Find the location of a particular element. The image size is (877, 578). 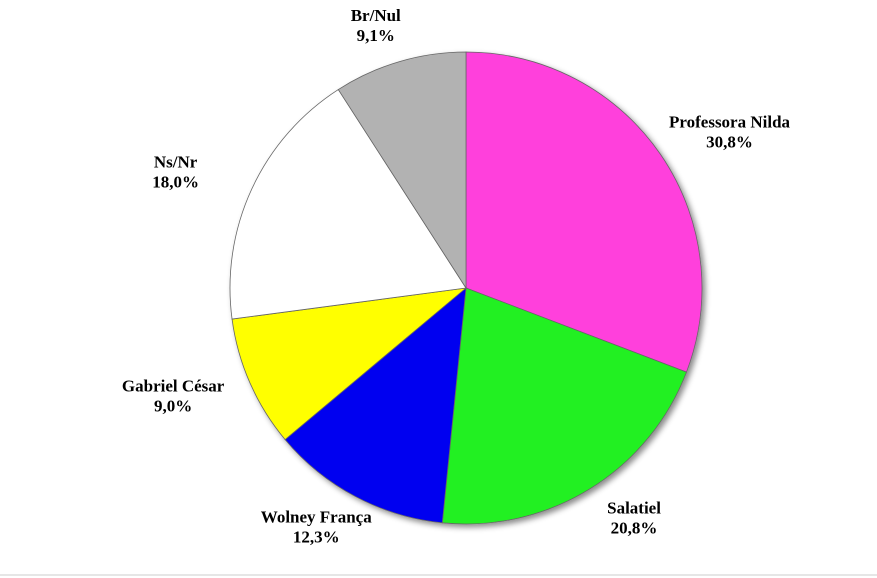

slice-label: Br/Nul is located at coordinates (376, 15).